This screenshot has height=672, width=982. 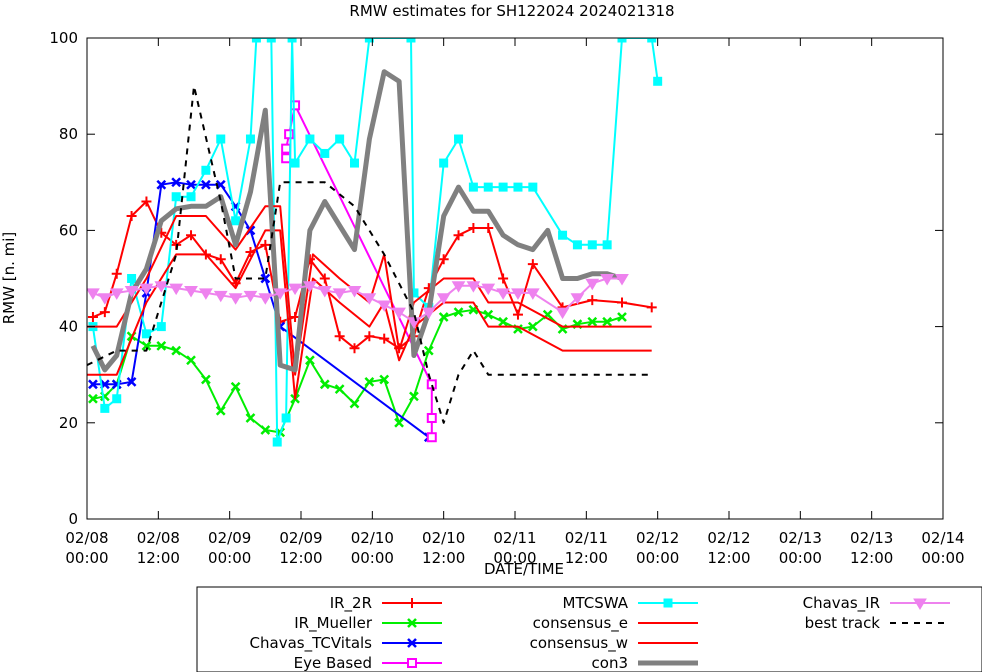 I want to click on legend-box, so click(x=589, y=629).